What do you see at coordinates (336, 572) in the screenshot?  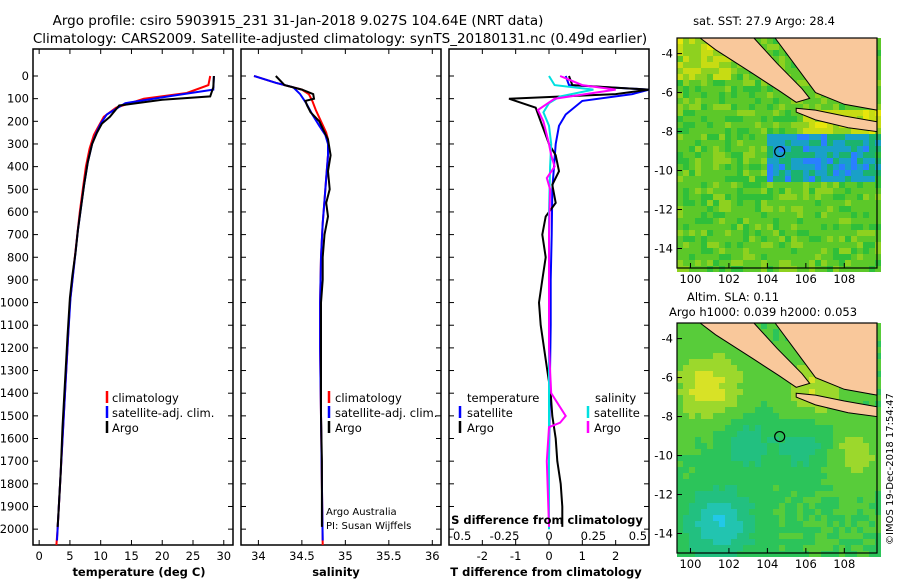 I see `salinity-axis-label: salinity` at bounding box center [336, 572].